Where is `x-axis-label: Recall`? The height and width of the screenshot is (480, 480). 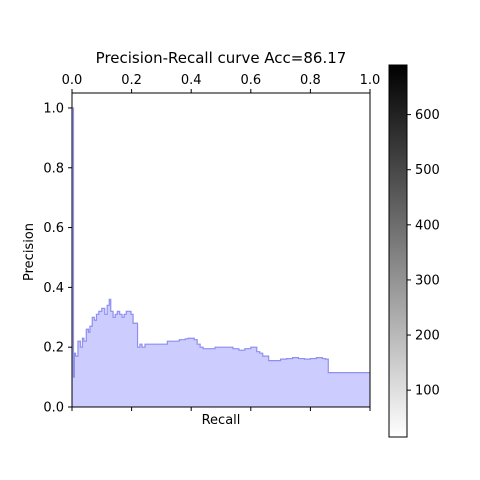 x-axis-label: Recall is located at coordinates (221, 420).